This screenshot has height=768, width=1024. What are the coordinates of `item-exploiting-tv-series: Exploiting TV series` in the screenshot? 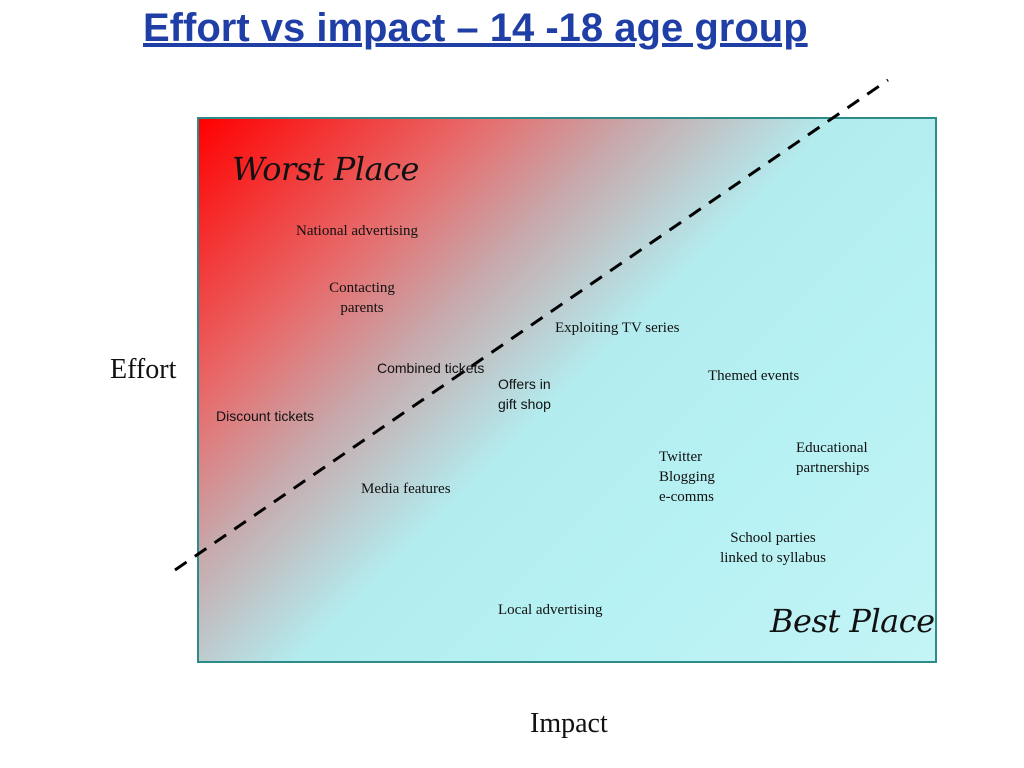 It's located at (617, 328).